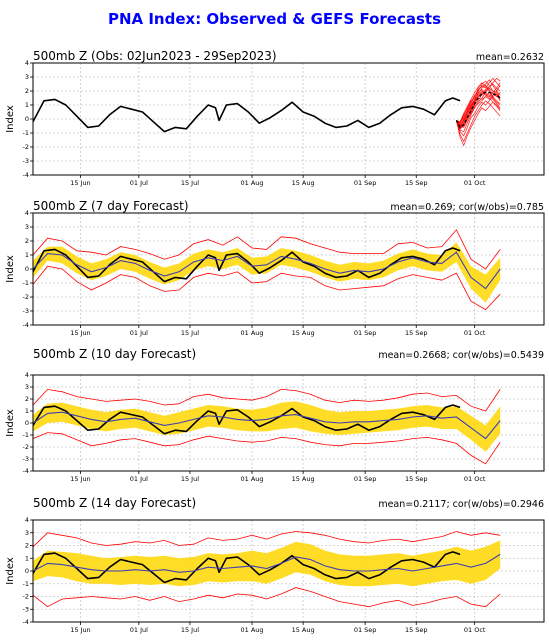 This screenshot has height=640, width=549. Describe the element at coordinates (467, 207) in the screenshot. I see `panel-stat-label: mean=0.269; cor(w/obs)=0.785` at that location.